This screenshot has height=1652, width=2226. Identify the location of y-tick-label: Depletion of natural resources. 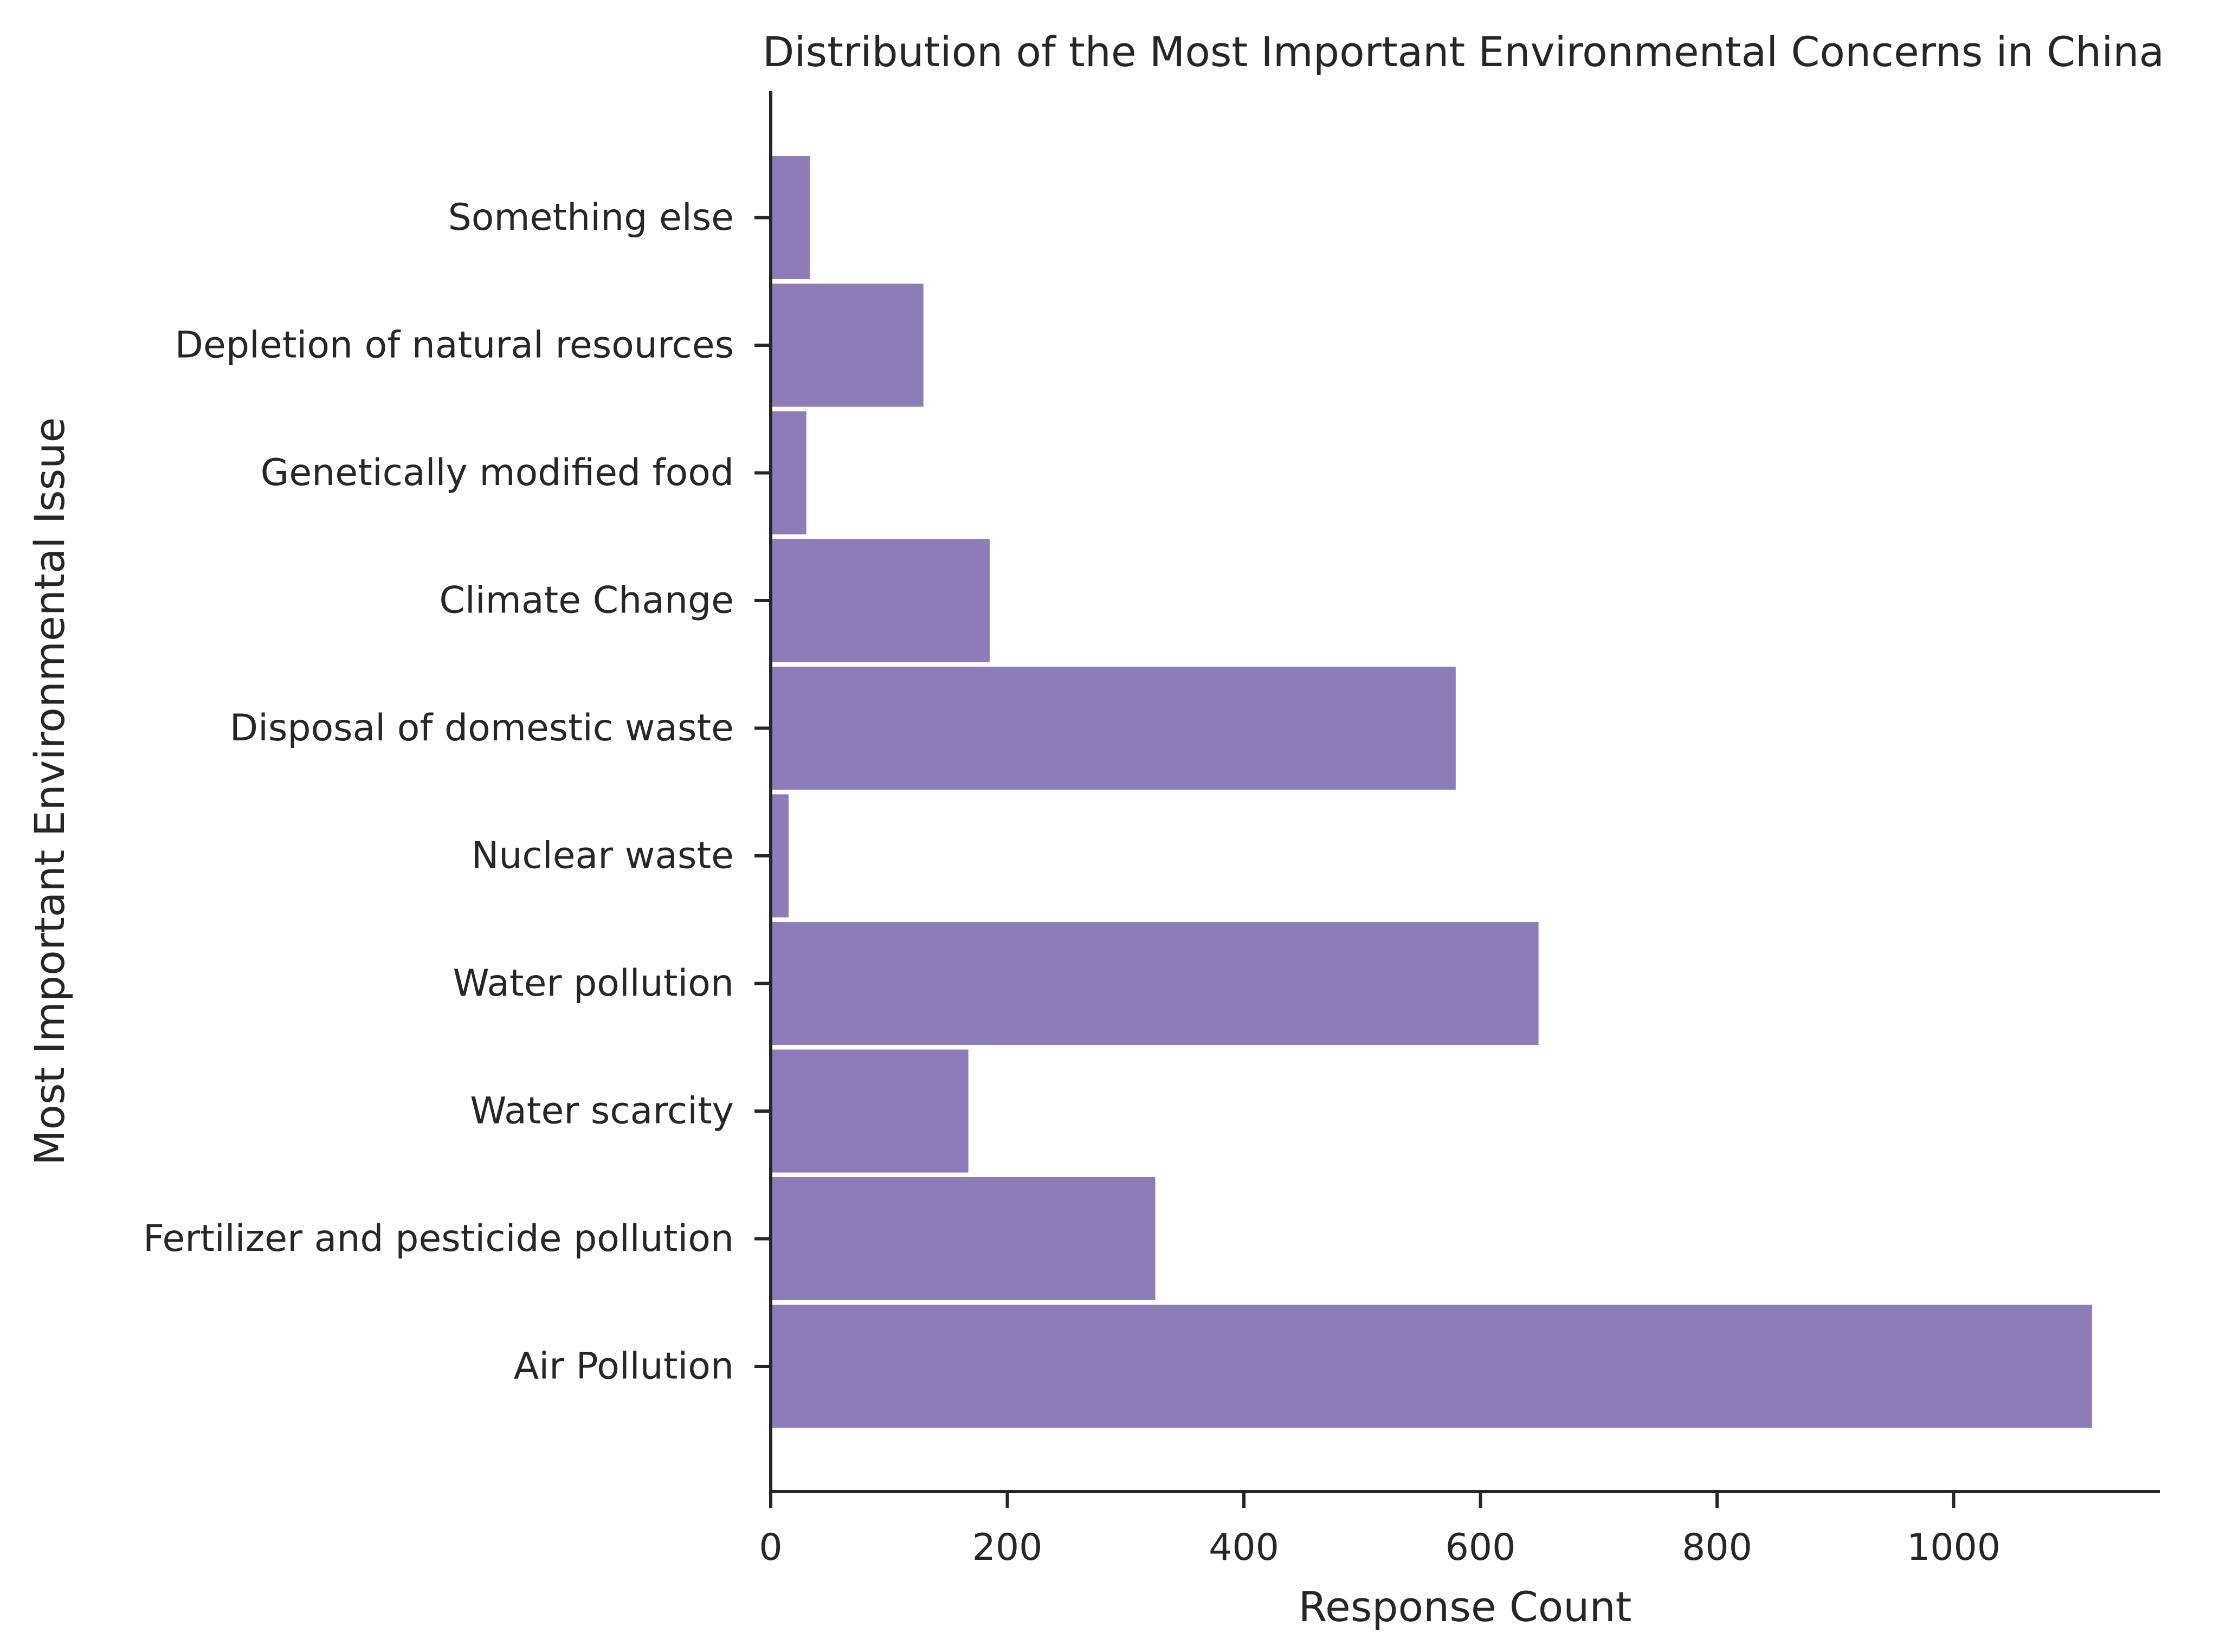
(454, 345).